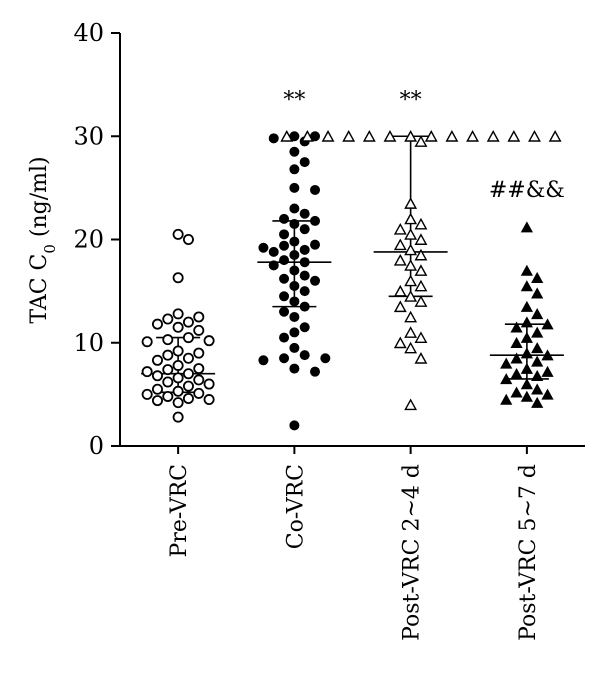 The width and height of the screenshot is (600, 690). Describe the element at coordinates (411, 100) in the screenshot. I see `significance-annotation: **` at that location.